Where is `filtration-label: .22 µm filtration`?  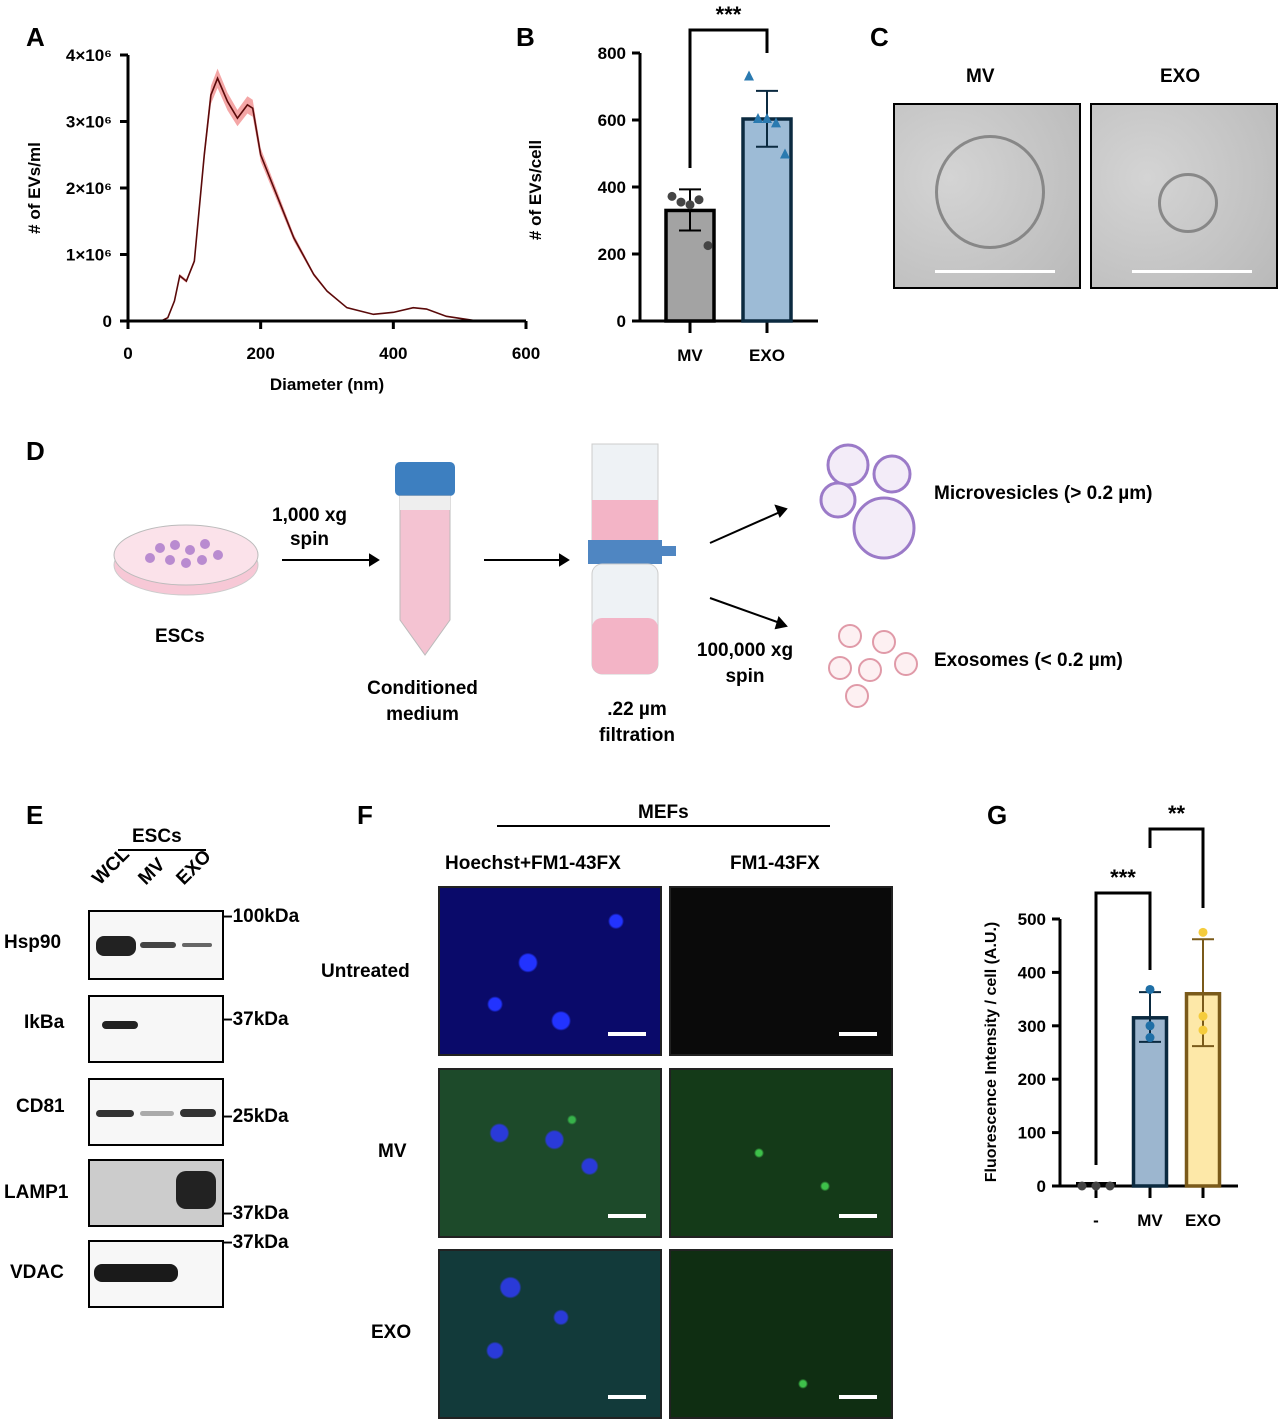 filtration-label: .22 µm filtration is located at coordinates (637, 722).